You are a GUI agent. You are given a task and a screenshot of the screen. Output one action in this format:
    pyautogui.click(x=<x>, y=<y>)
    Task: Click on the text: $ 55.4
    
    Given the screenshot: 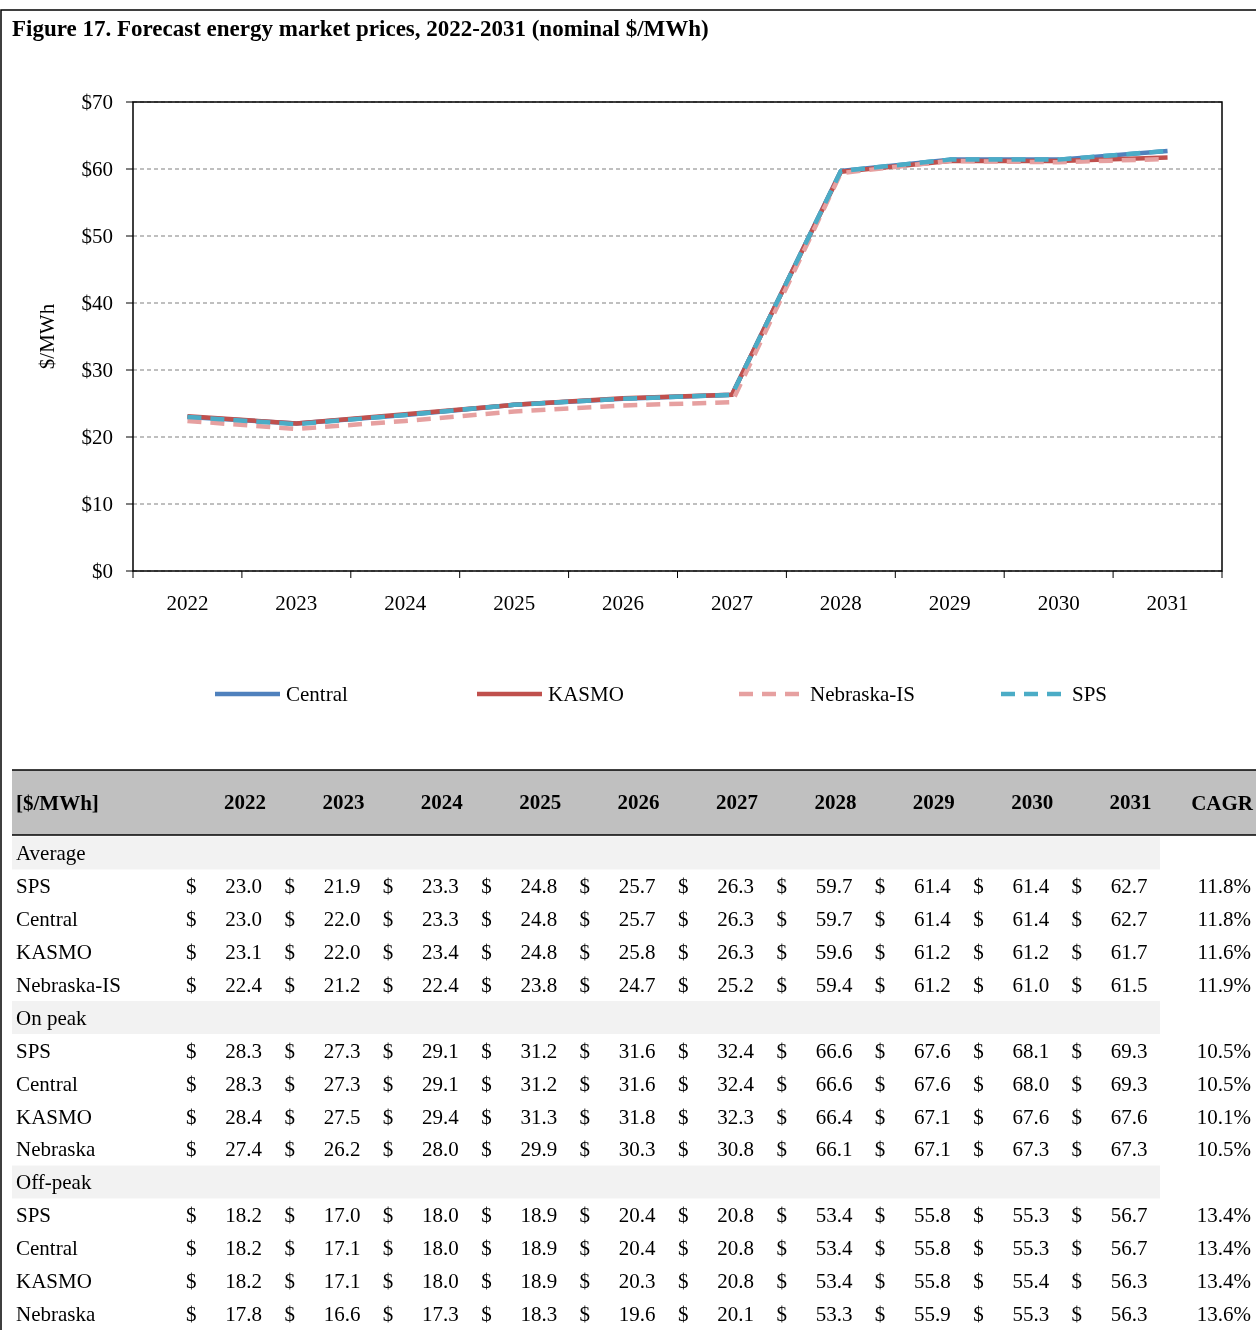 What is the action you would take?
    pyautogui.click(x=1011, y=1281)
    